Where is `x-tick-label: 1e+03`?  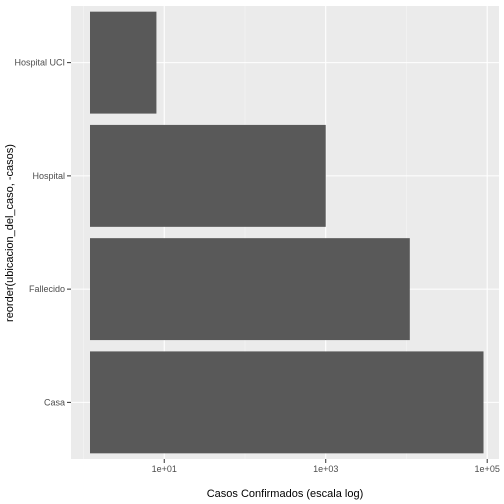
x-tick-label: 1e+03 is located at coordinates (325, 469).